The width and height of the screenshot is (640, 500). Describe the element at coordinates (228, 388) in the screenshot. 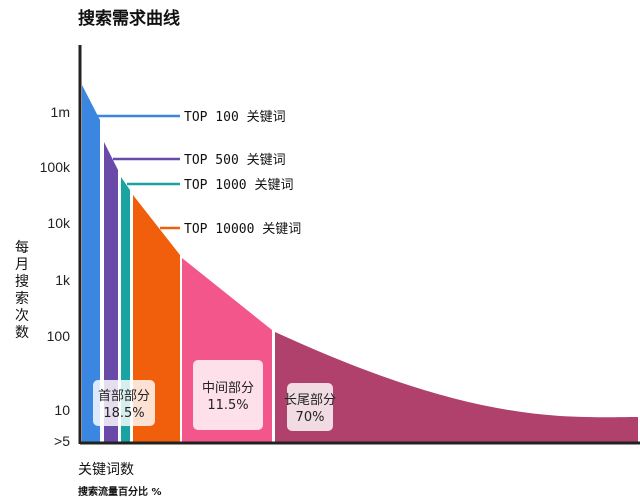

I see `section-name: 中间部分` at that location.